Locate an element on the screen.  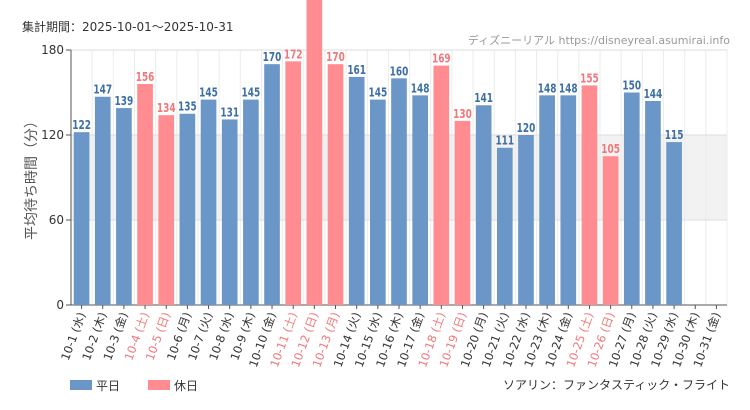
legend-swatch-holiday is located at coordinates (159, 385).